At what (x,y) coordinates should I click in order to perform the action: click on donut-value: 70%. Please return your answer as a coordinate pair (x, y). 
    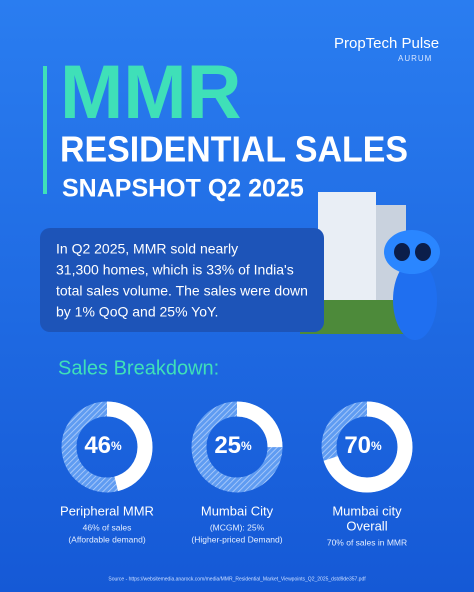
    Looking at the image, I should click on (363, 445).